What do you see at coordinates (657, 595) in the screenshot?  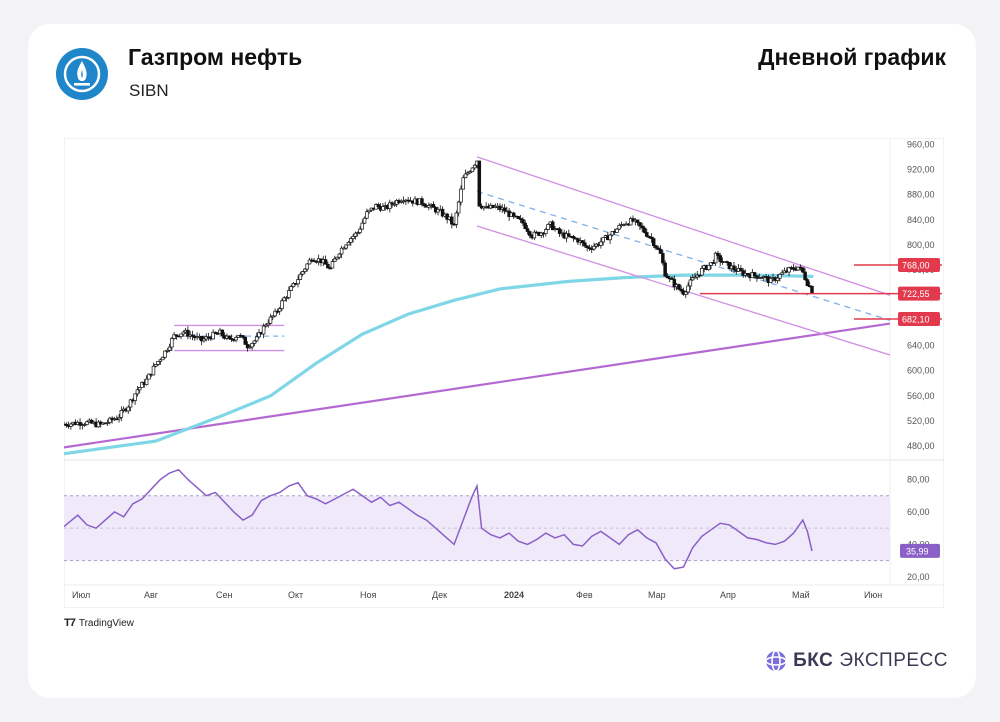 I see `time-tick-label: Мар` at bounding box center [657, 595].